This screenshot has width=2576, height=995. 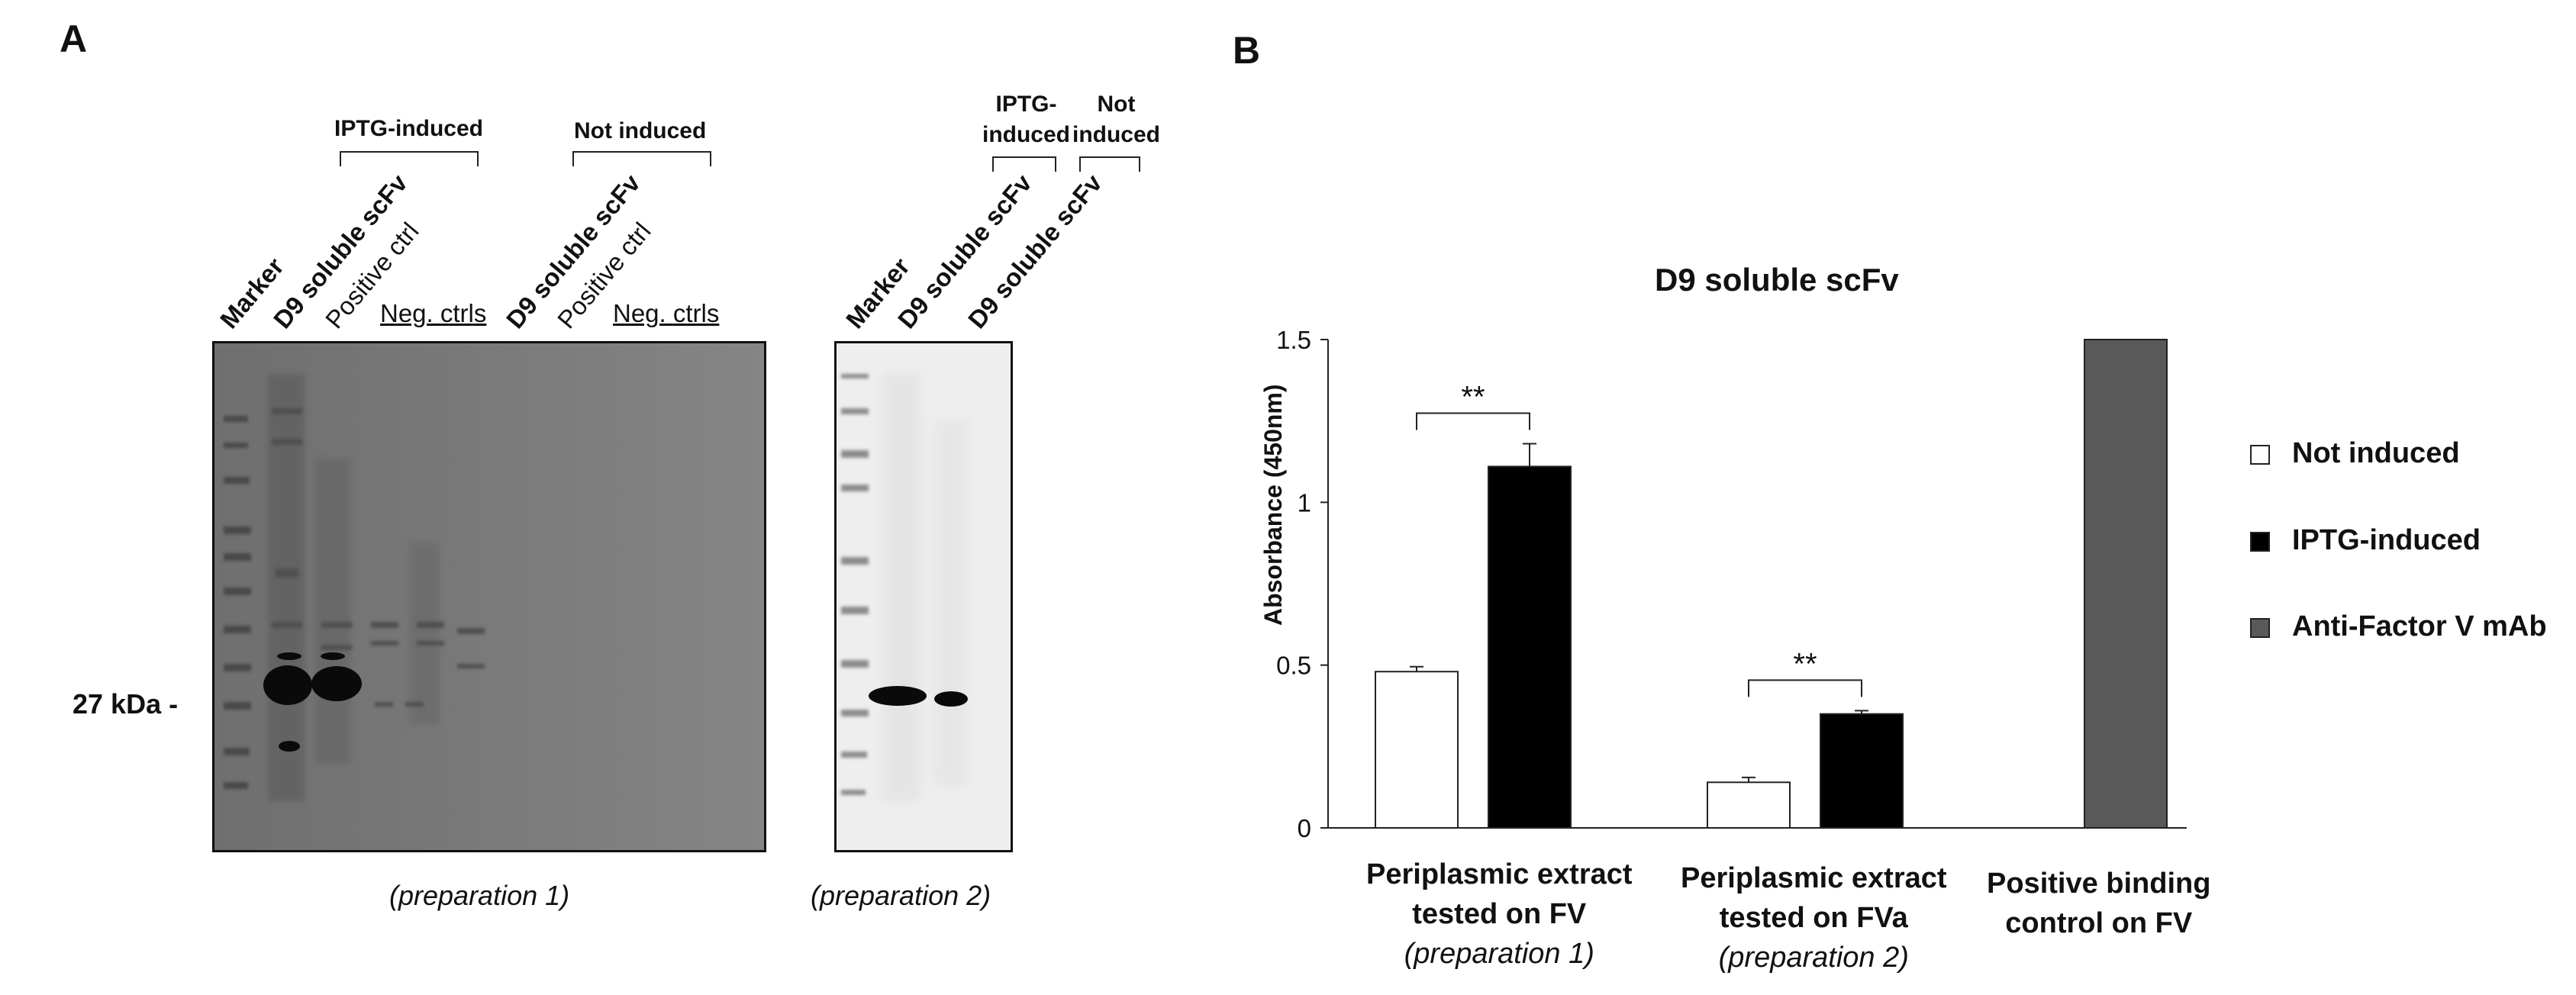 What do you see at coordinates (1777, 280) in the screenshot?
I see `chart-title: D9 soluble scFv` at bounding box center [1777, 280].